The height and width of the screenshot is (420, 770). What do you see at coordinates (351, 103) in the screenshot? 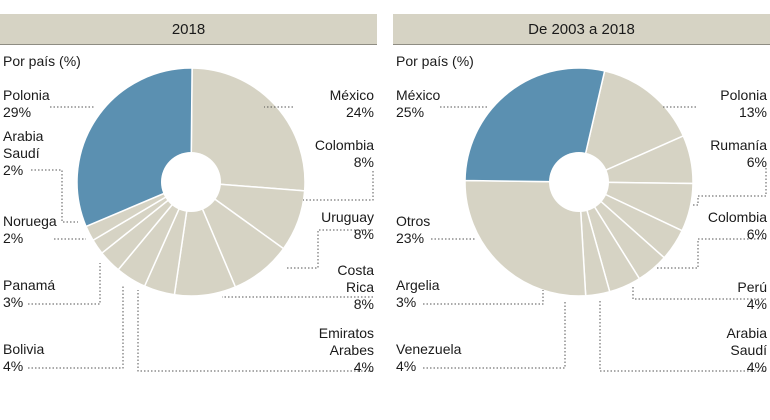
I see `label-mexico: México 24%` at bounding box center [351, 103].